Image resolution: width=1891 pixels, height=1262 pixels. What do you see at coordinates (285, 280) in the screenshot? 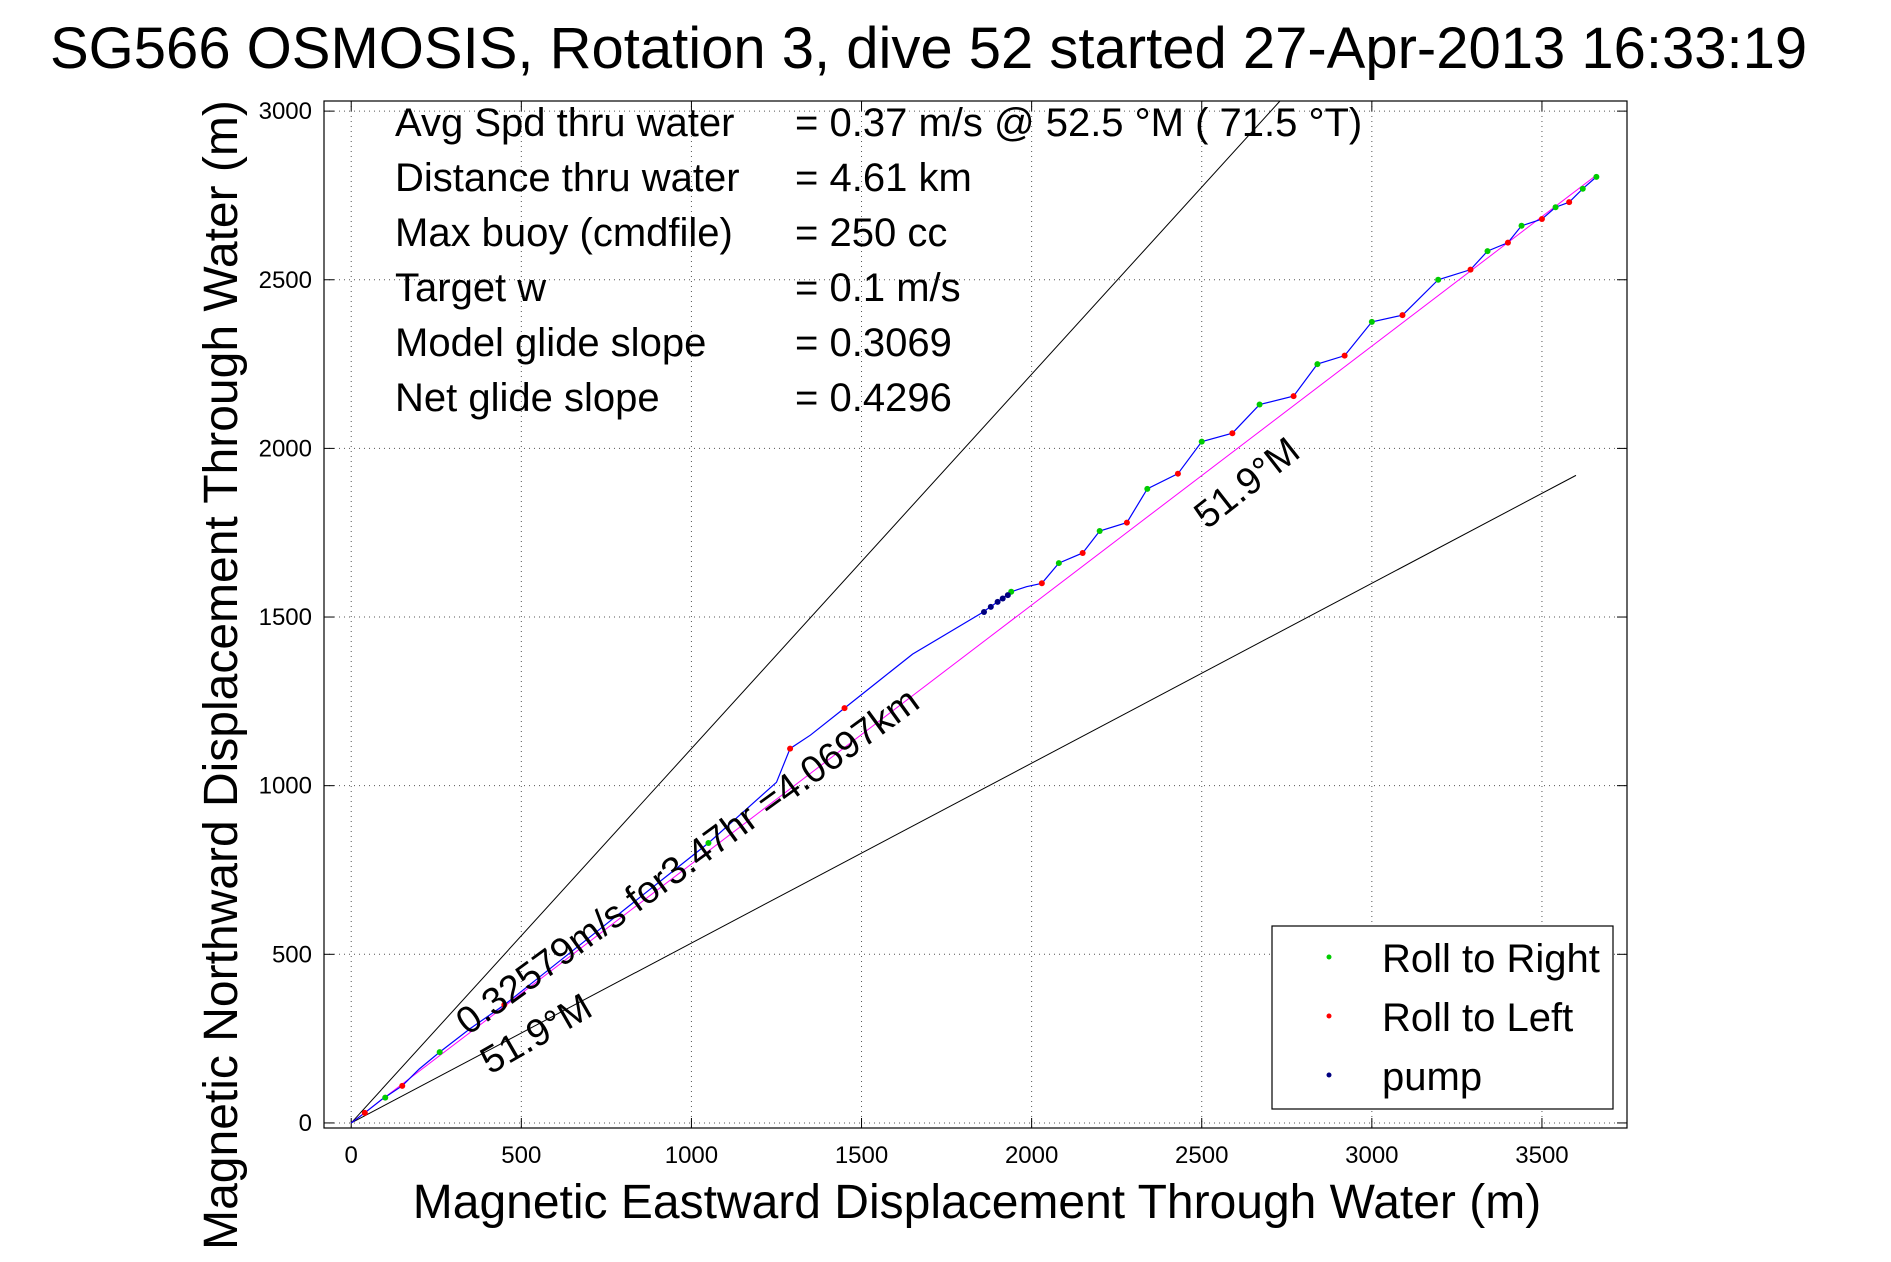
I see `y-tick-label: 2500` at bounding box center [285, 280].